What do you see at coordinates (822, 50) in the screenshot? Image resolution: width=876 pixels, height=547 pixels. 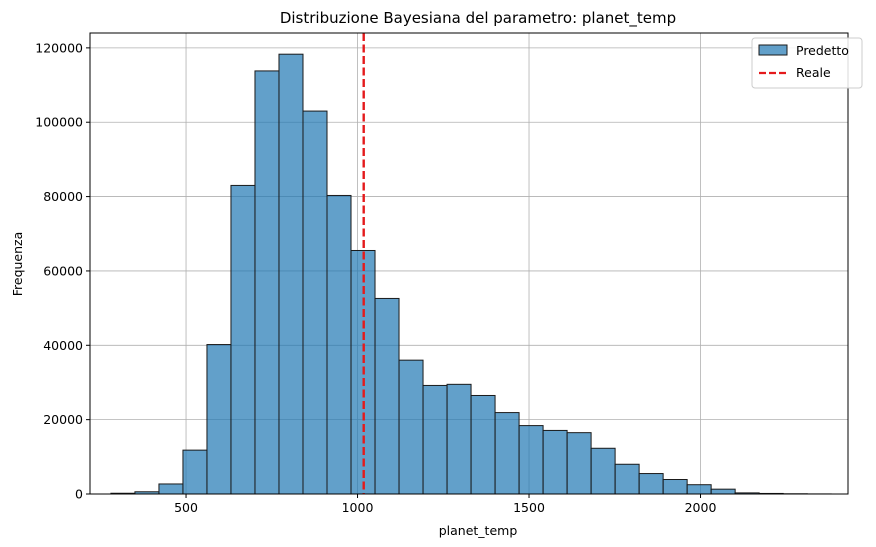 I see `legend-label-predetto: Predetto` at bounding box center [822, 50].